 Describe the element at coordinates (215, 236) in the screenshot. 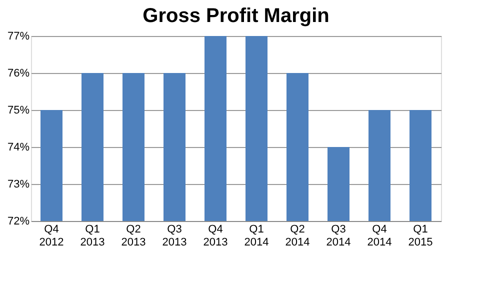

I see `x-tick-label: Q4 2013` at that location.